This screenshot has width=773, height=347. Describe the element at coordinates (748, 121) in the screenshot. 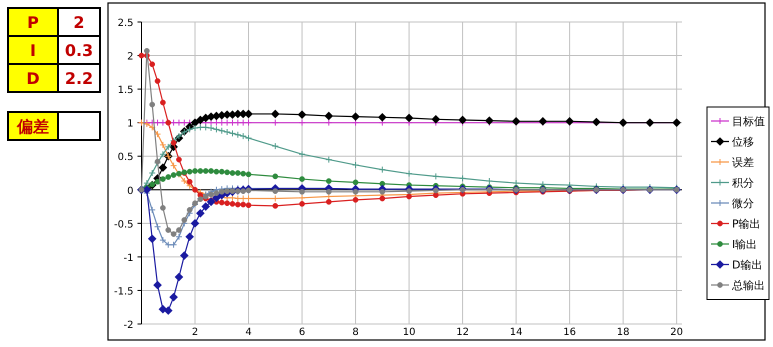

I see `legend-label: 目标值` at that location.